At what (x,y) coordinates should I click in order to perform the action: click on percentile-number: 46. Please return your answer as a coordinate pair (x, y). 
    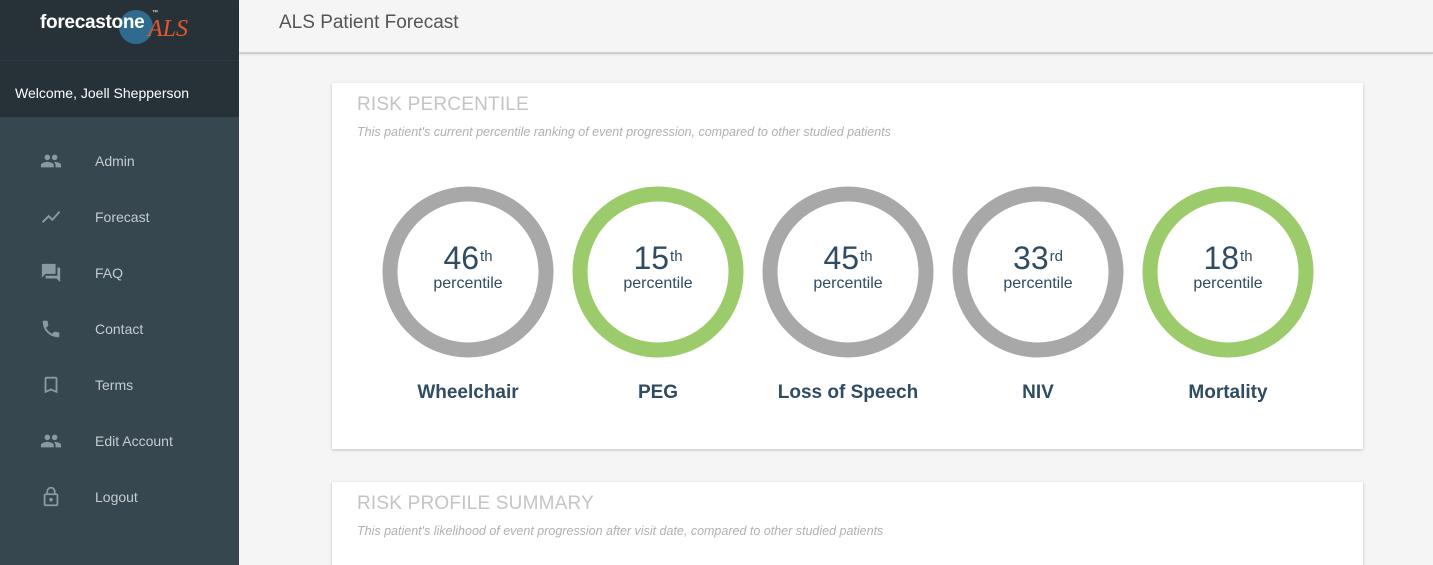
    Looking at the image, I should click on (461, 258).